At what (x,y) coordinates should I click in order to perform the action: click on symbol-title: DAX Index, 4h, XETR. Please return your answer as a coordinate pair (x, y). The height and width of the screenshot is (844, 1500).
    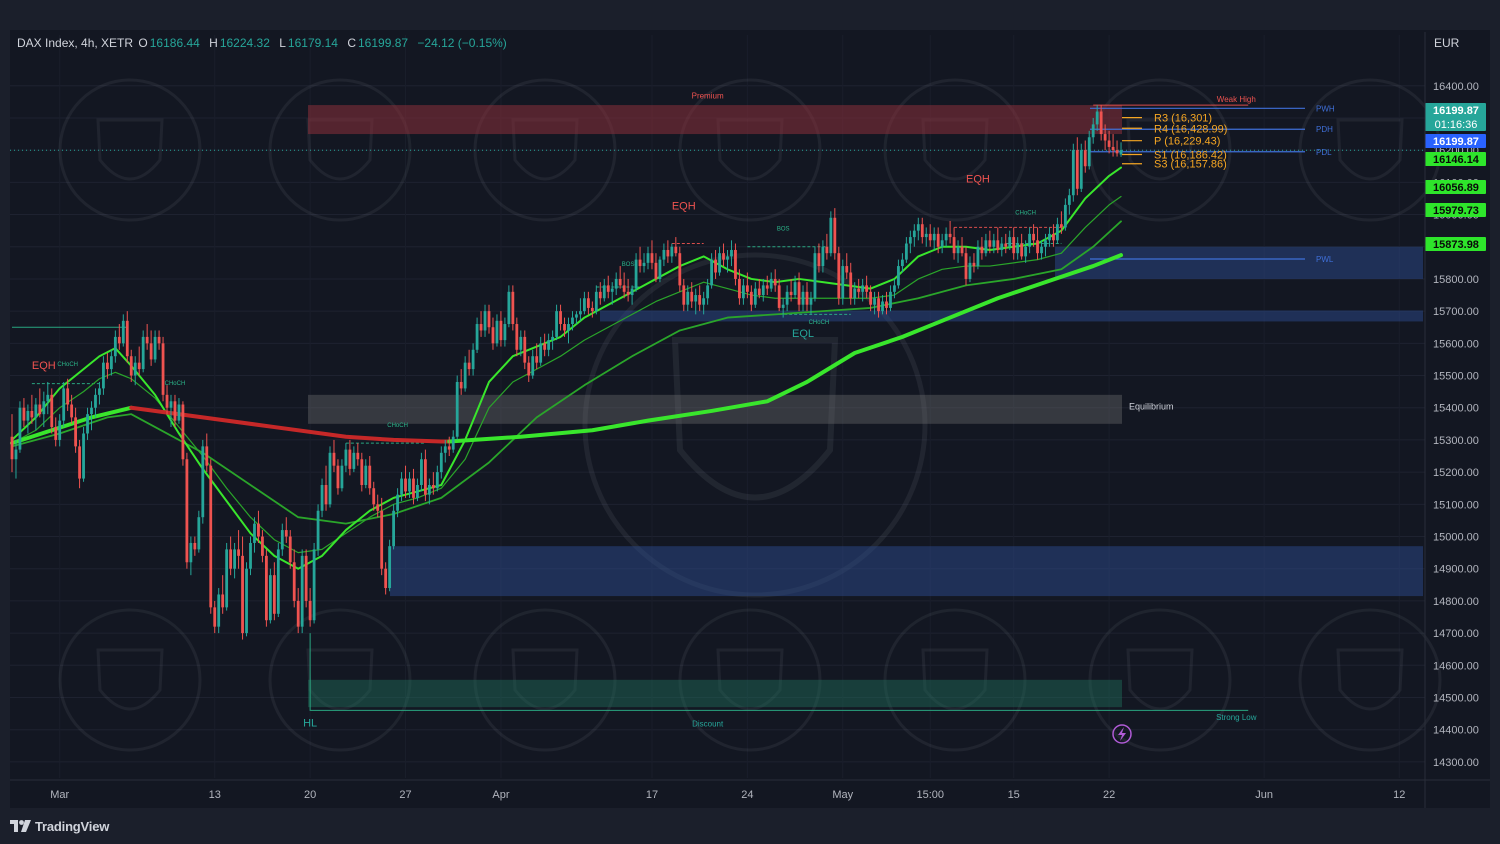
    Looking at the image, I should click on (75, 43).